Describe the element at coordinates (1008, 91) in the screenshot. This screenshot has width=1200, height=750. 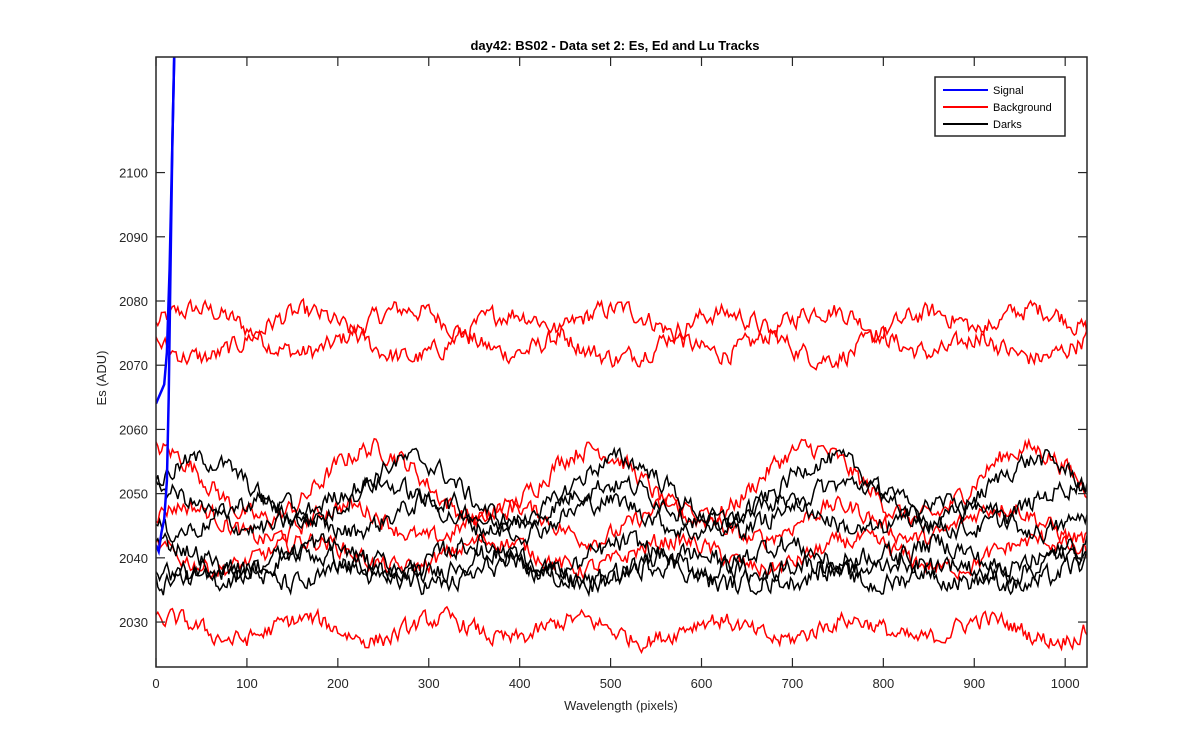
I see `legend-label-signal: Signal` at that location.